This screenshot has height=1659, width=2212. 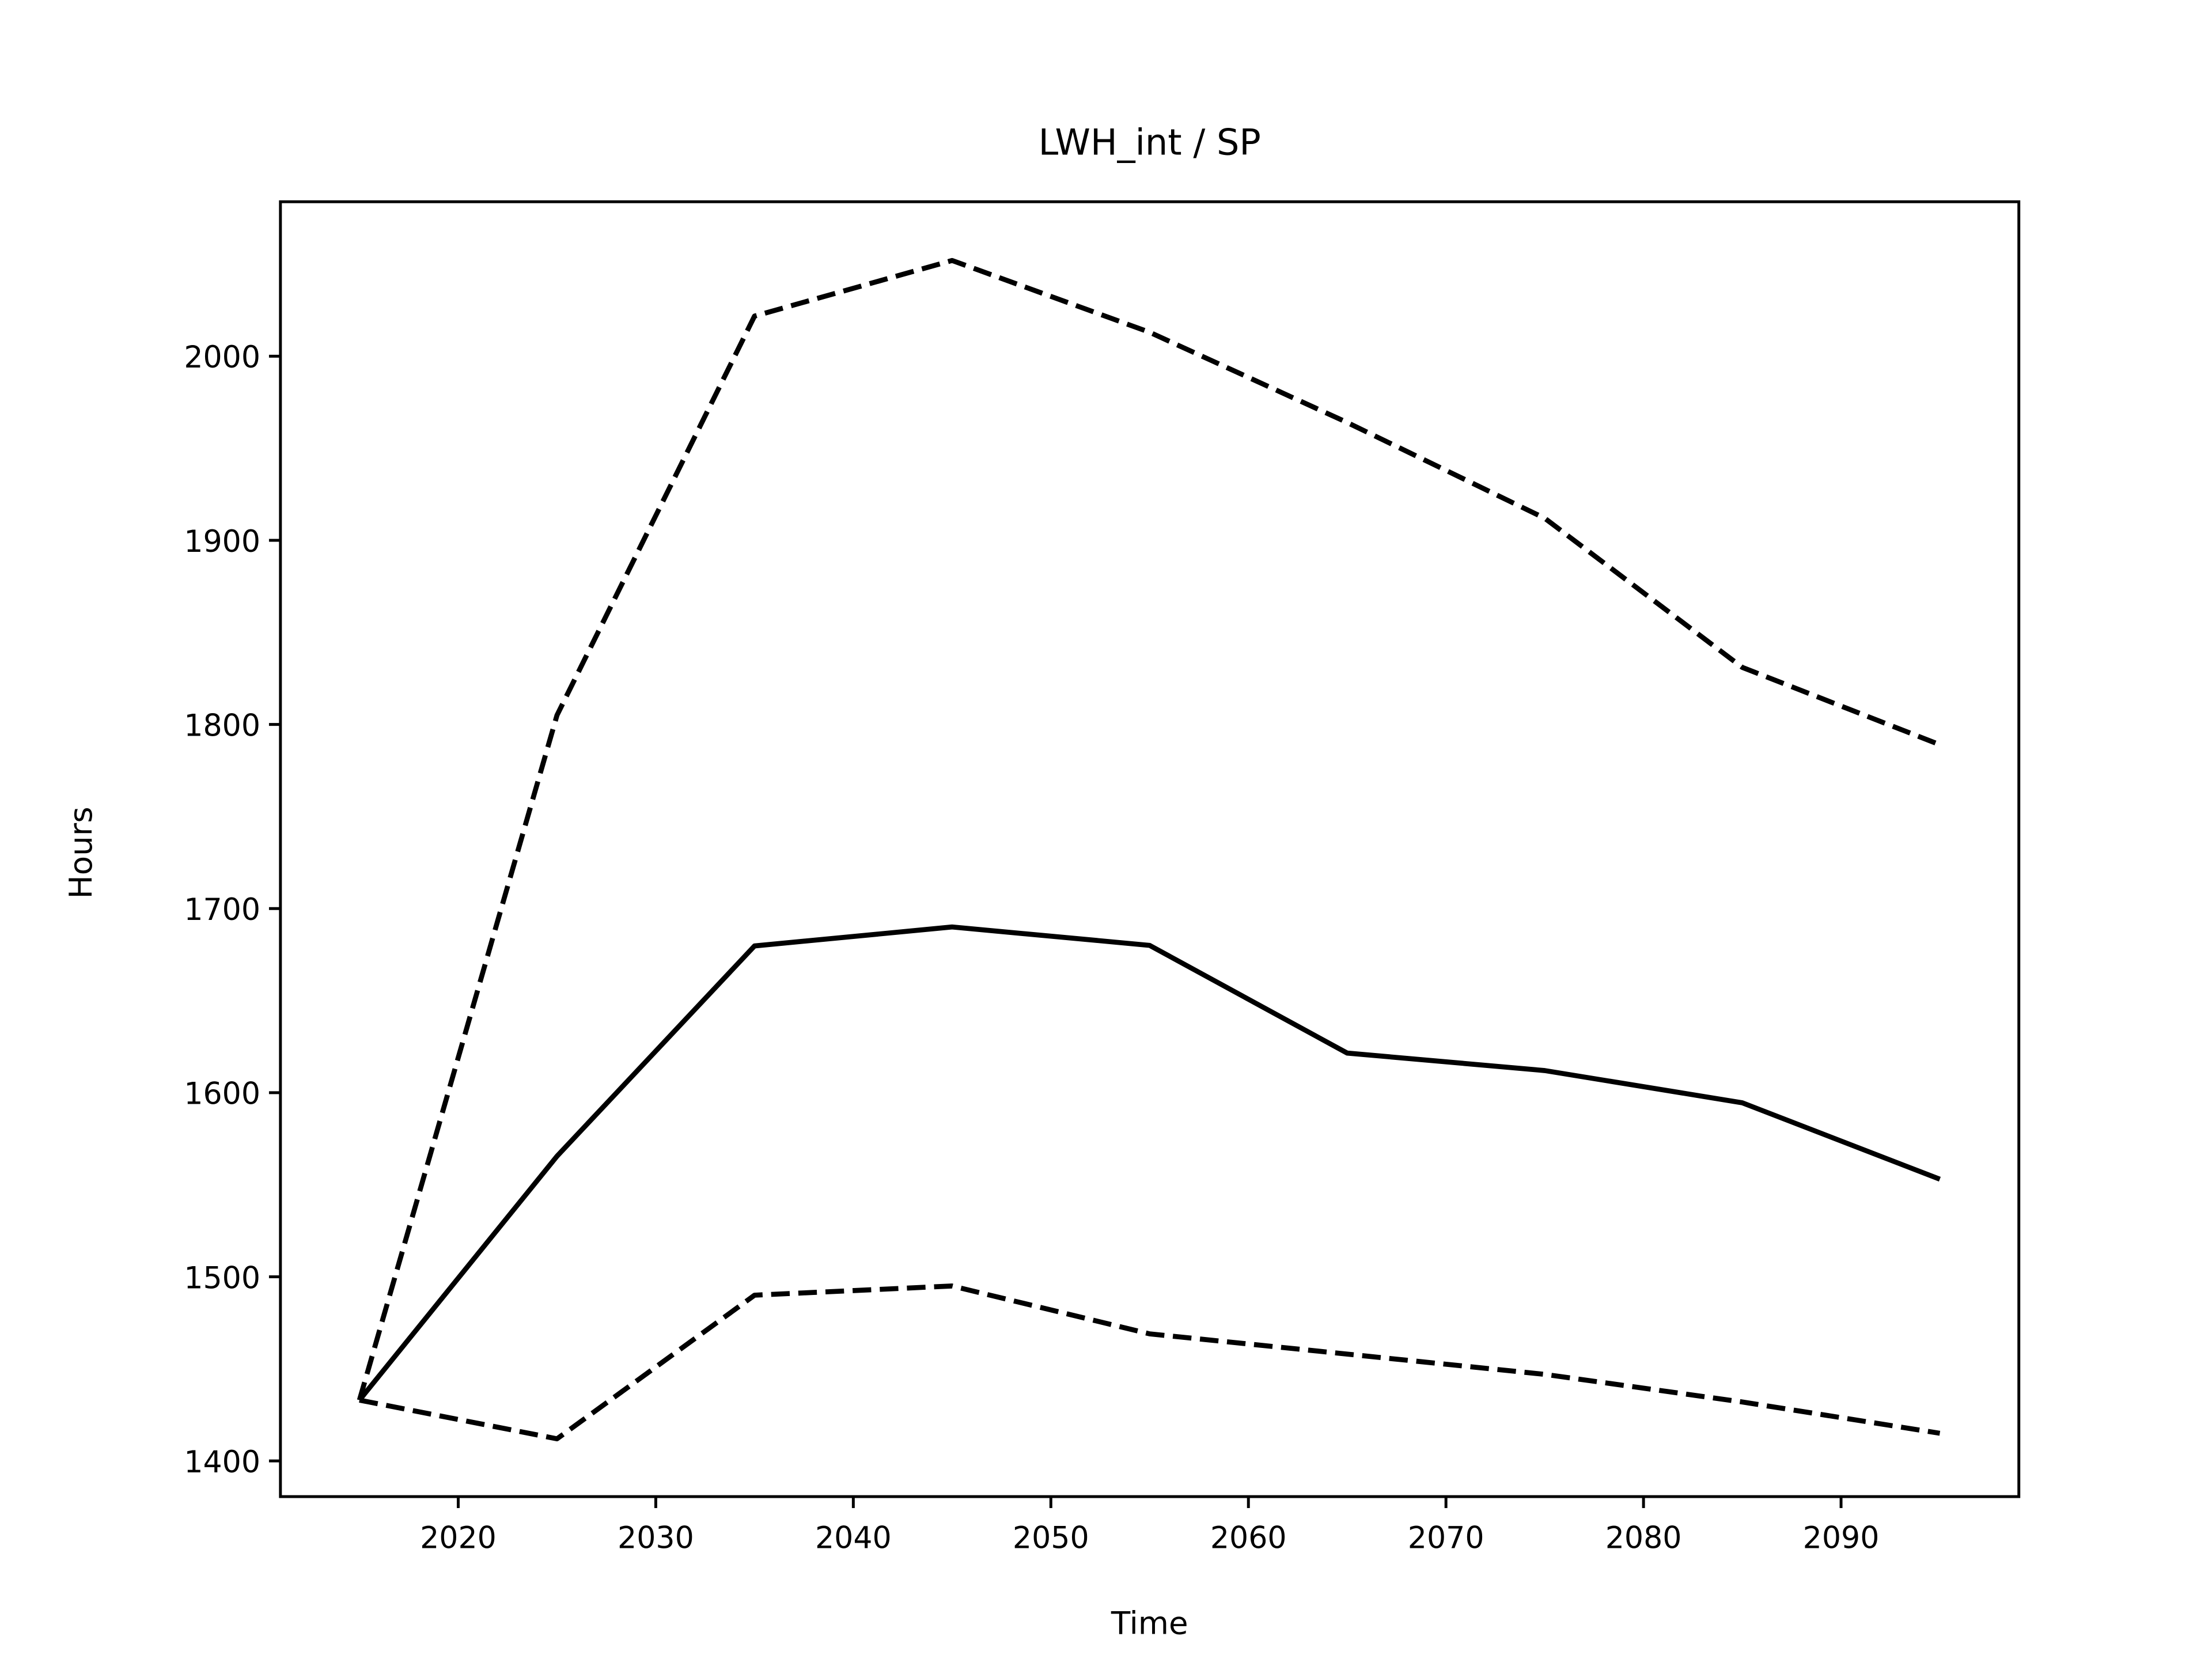 I want to click on x-axis-label: Time, so click(x=1149, y=1623).